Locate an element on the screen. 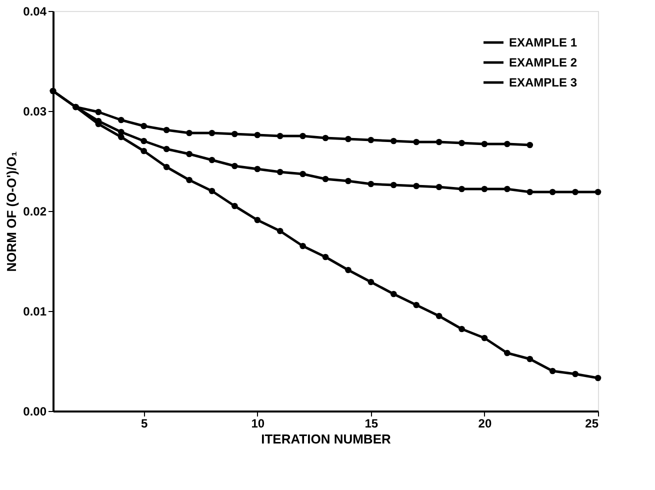 The image size is (655, 490). legend-label: EXAMPLE 1 is located at coordinates (543, 43).